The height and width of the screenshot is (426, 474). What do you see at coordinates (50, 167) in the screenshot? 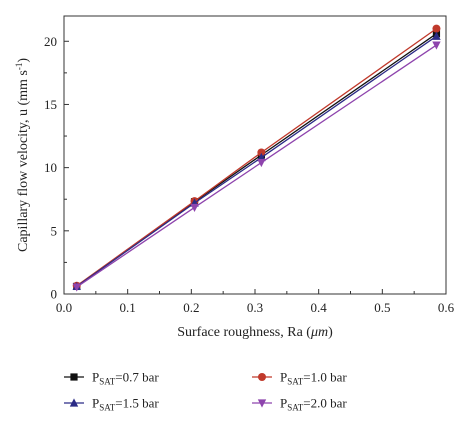
I see `y-tick-label: 10` at bounding box center [50, 167].